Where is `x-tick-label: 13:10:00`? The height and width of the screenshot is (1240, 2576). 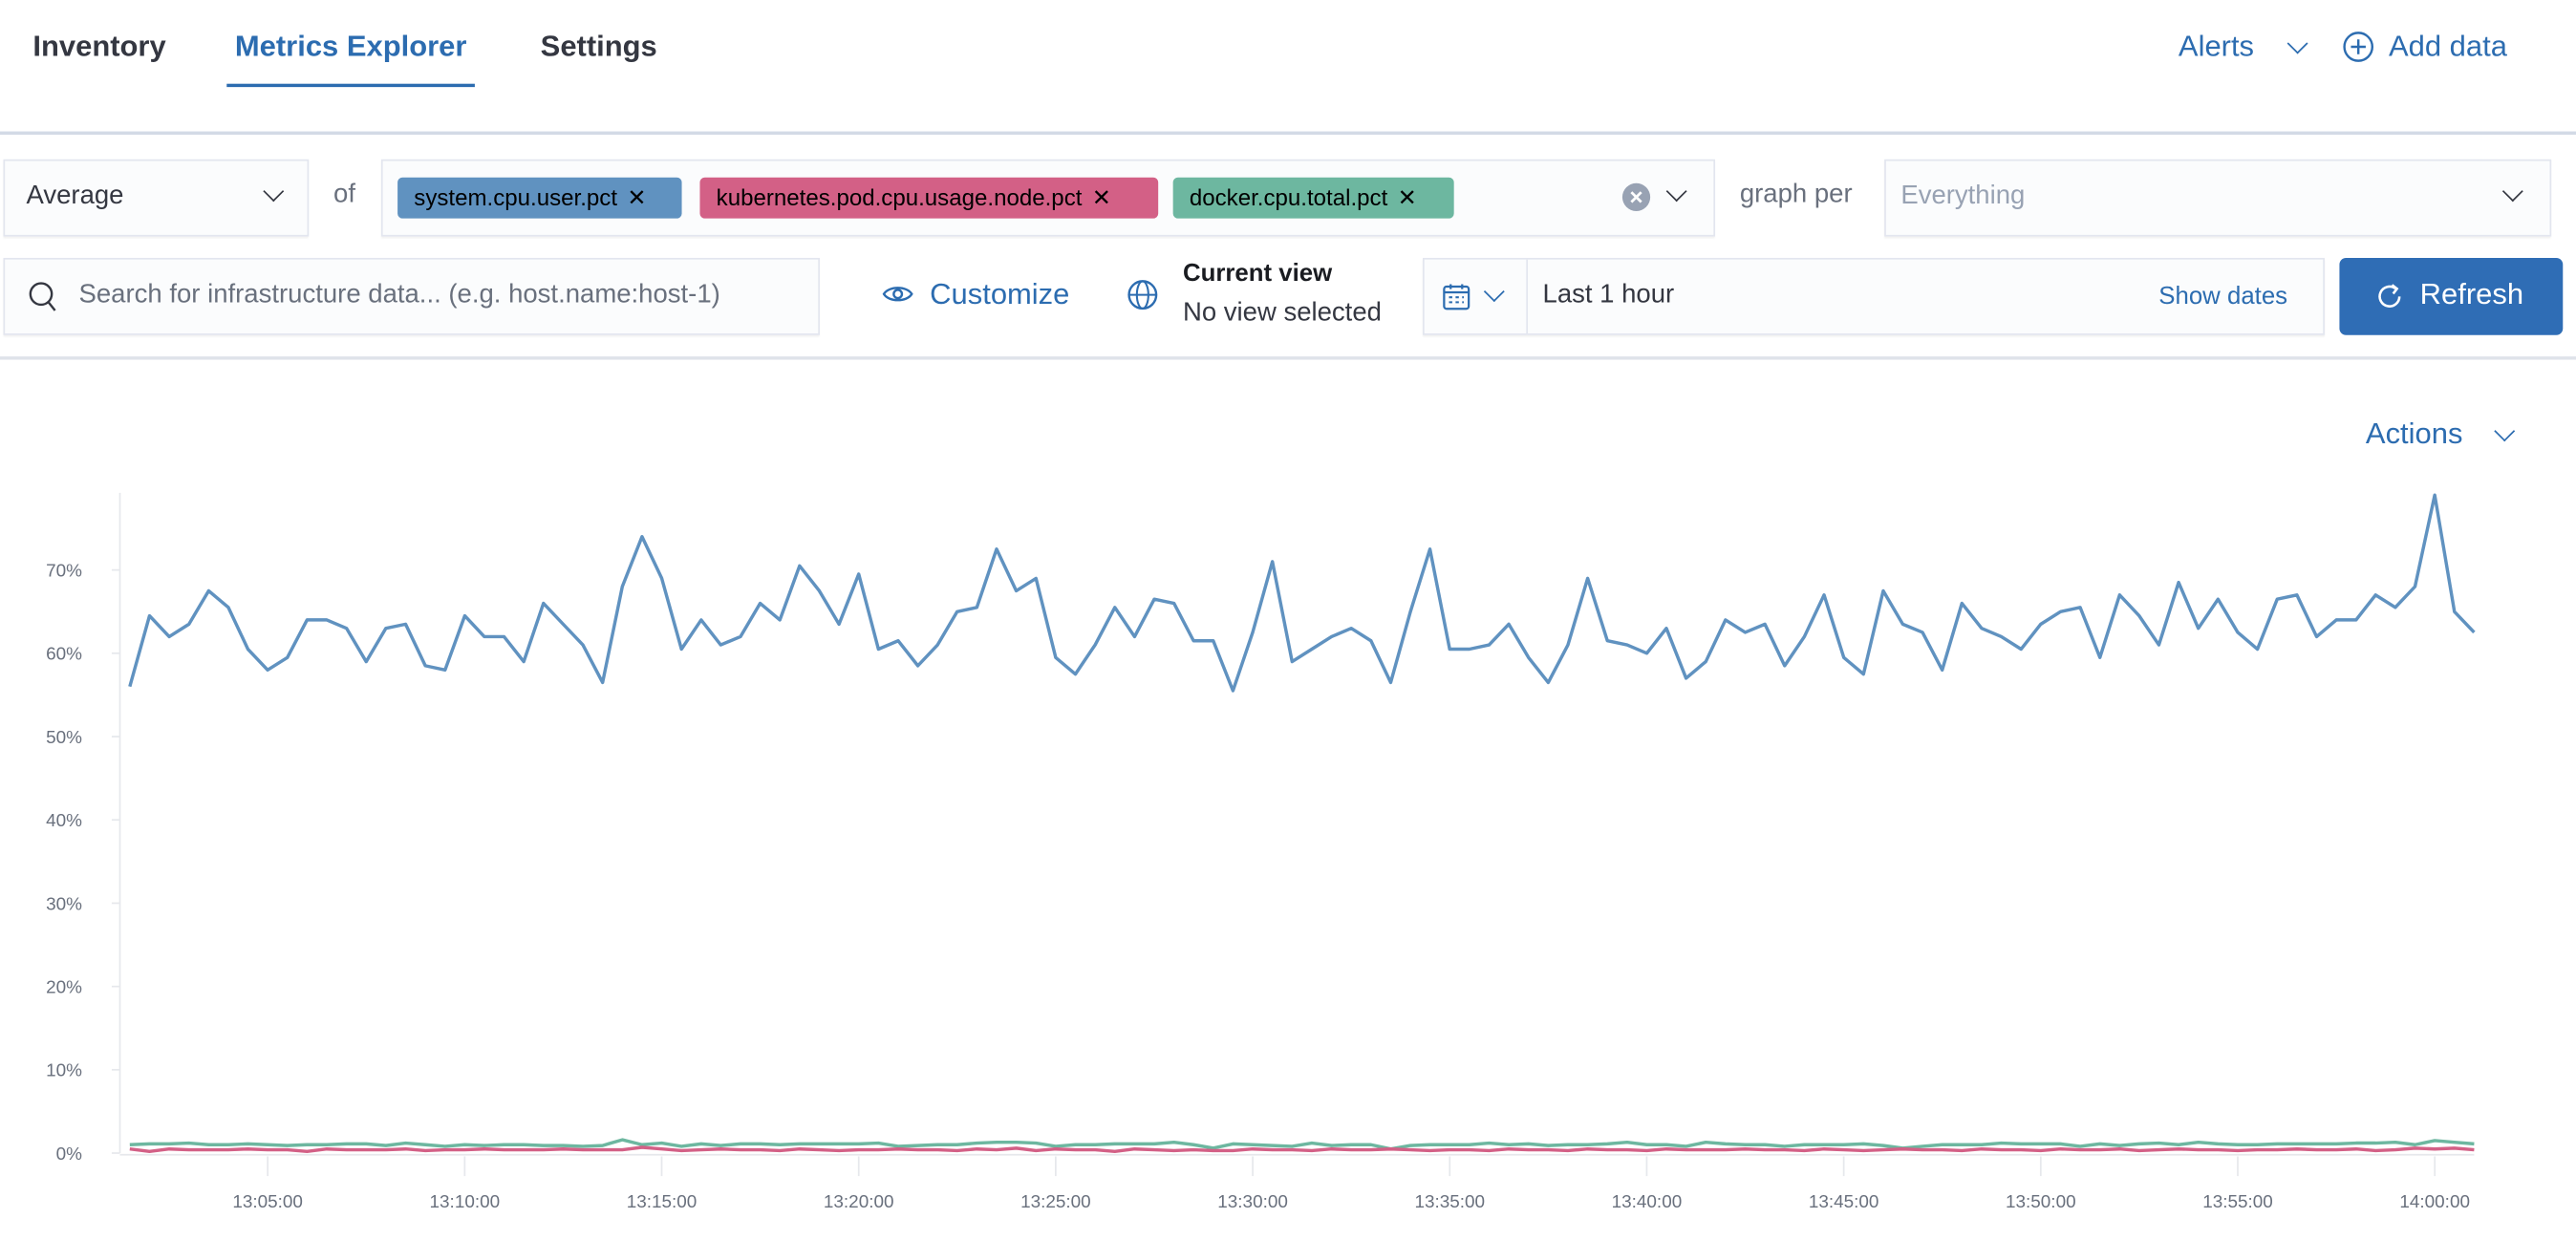 x-tick-label: 13:10:00 is located at coordinates (465, 1202).